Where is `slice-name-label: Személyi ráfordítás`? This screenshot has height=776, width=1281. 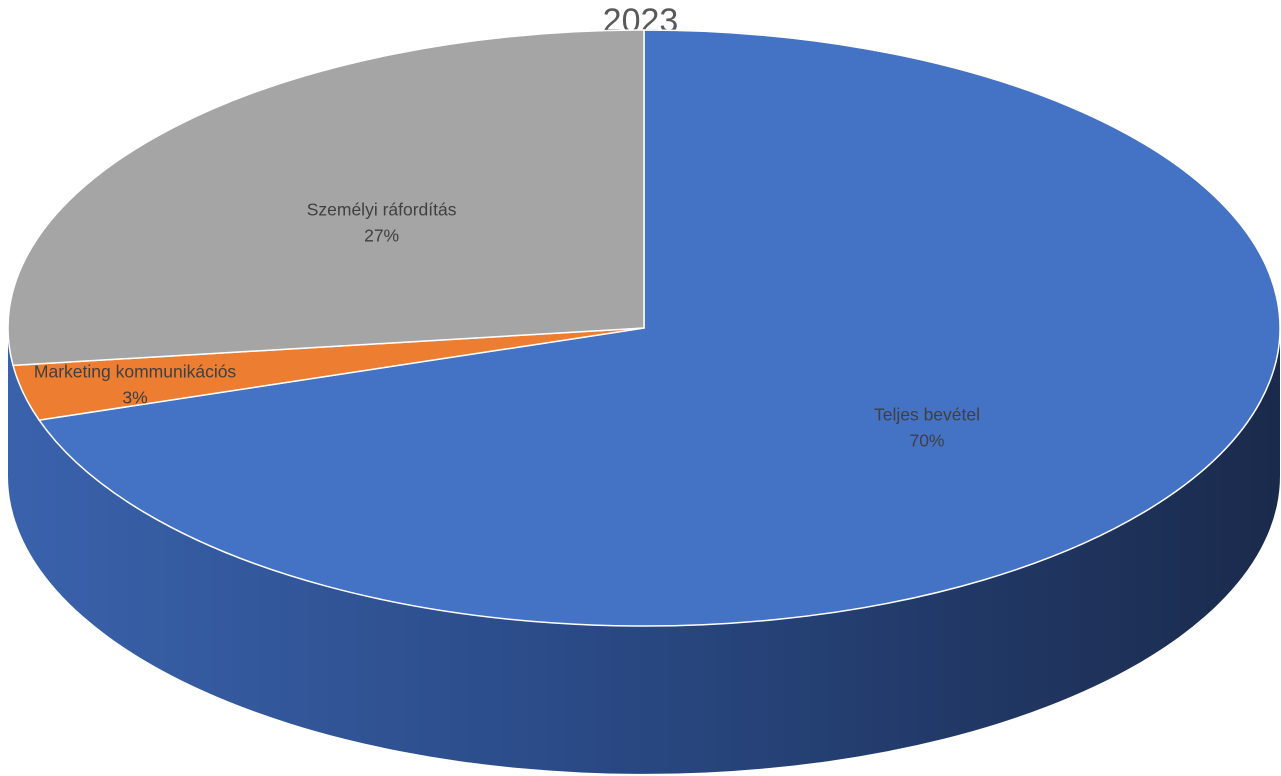 slice-name-label: Személyi ráfordítás is located at coordinates (382, 210).